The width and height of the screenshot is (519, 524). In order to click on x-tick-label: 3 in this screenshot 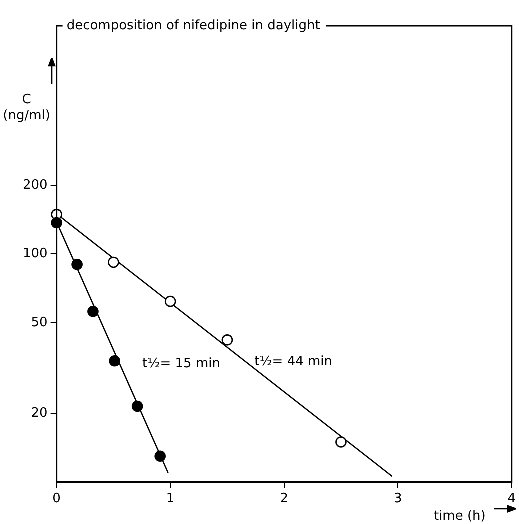, I will do `click(398, 499)`.